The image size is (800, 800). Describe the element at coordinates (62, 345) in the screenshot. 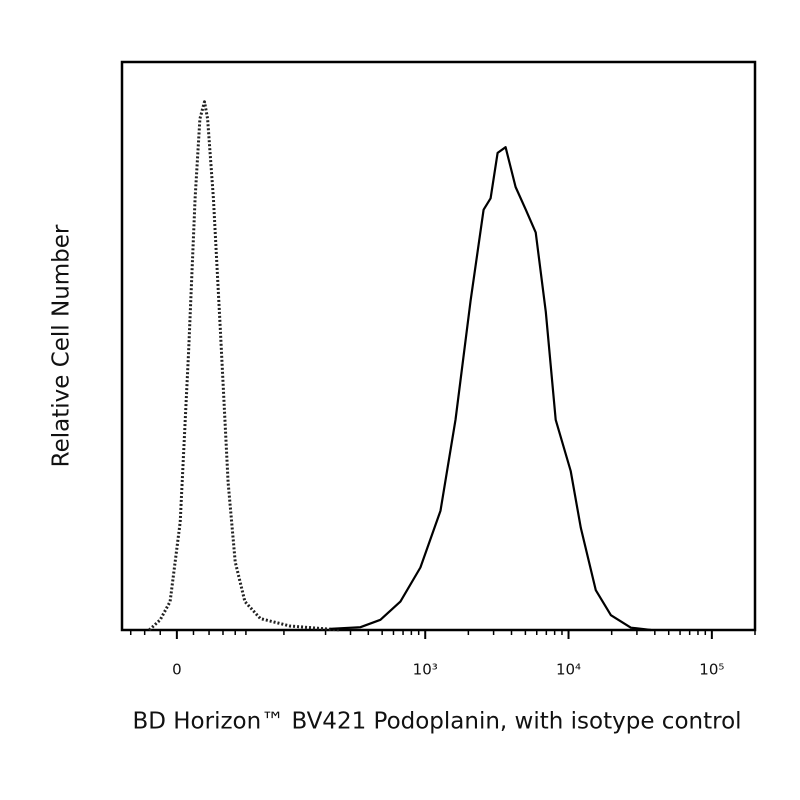

I see `y-axis-title: Relative Cell Number` at that location.